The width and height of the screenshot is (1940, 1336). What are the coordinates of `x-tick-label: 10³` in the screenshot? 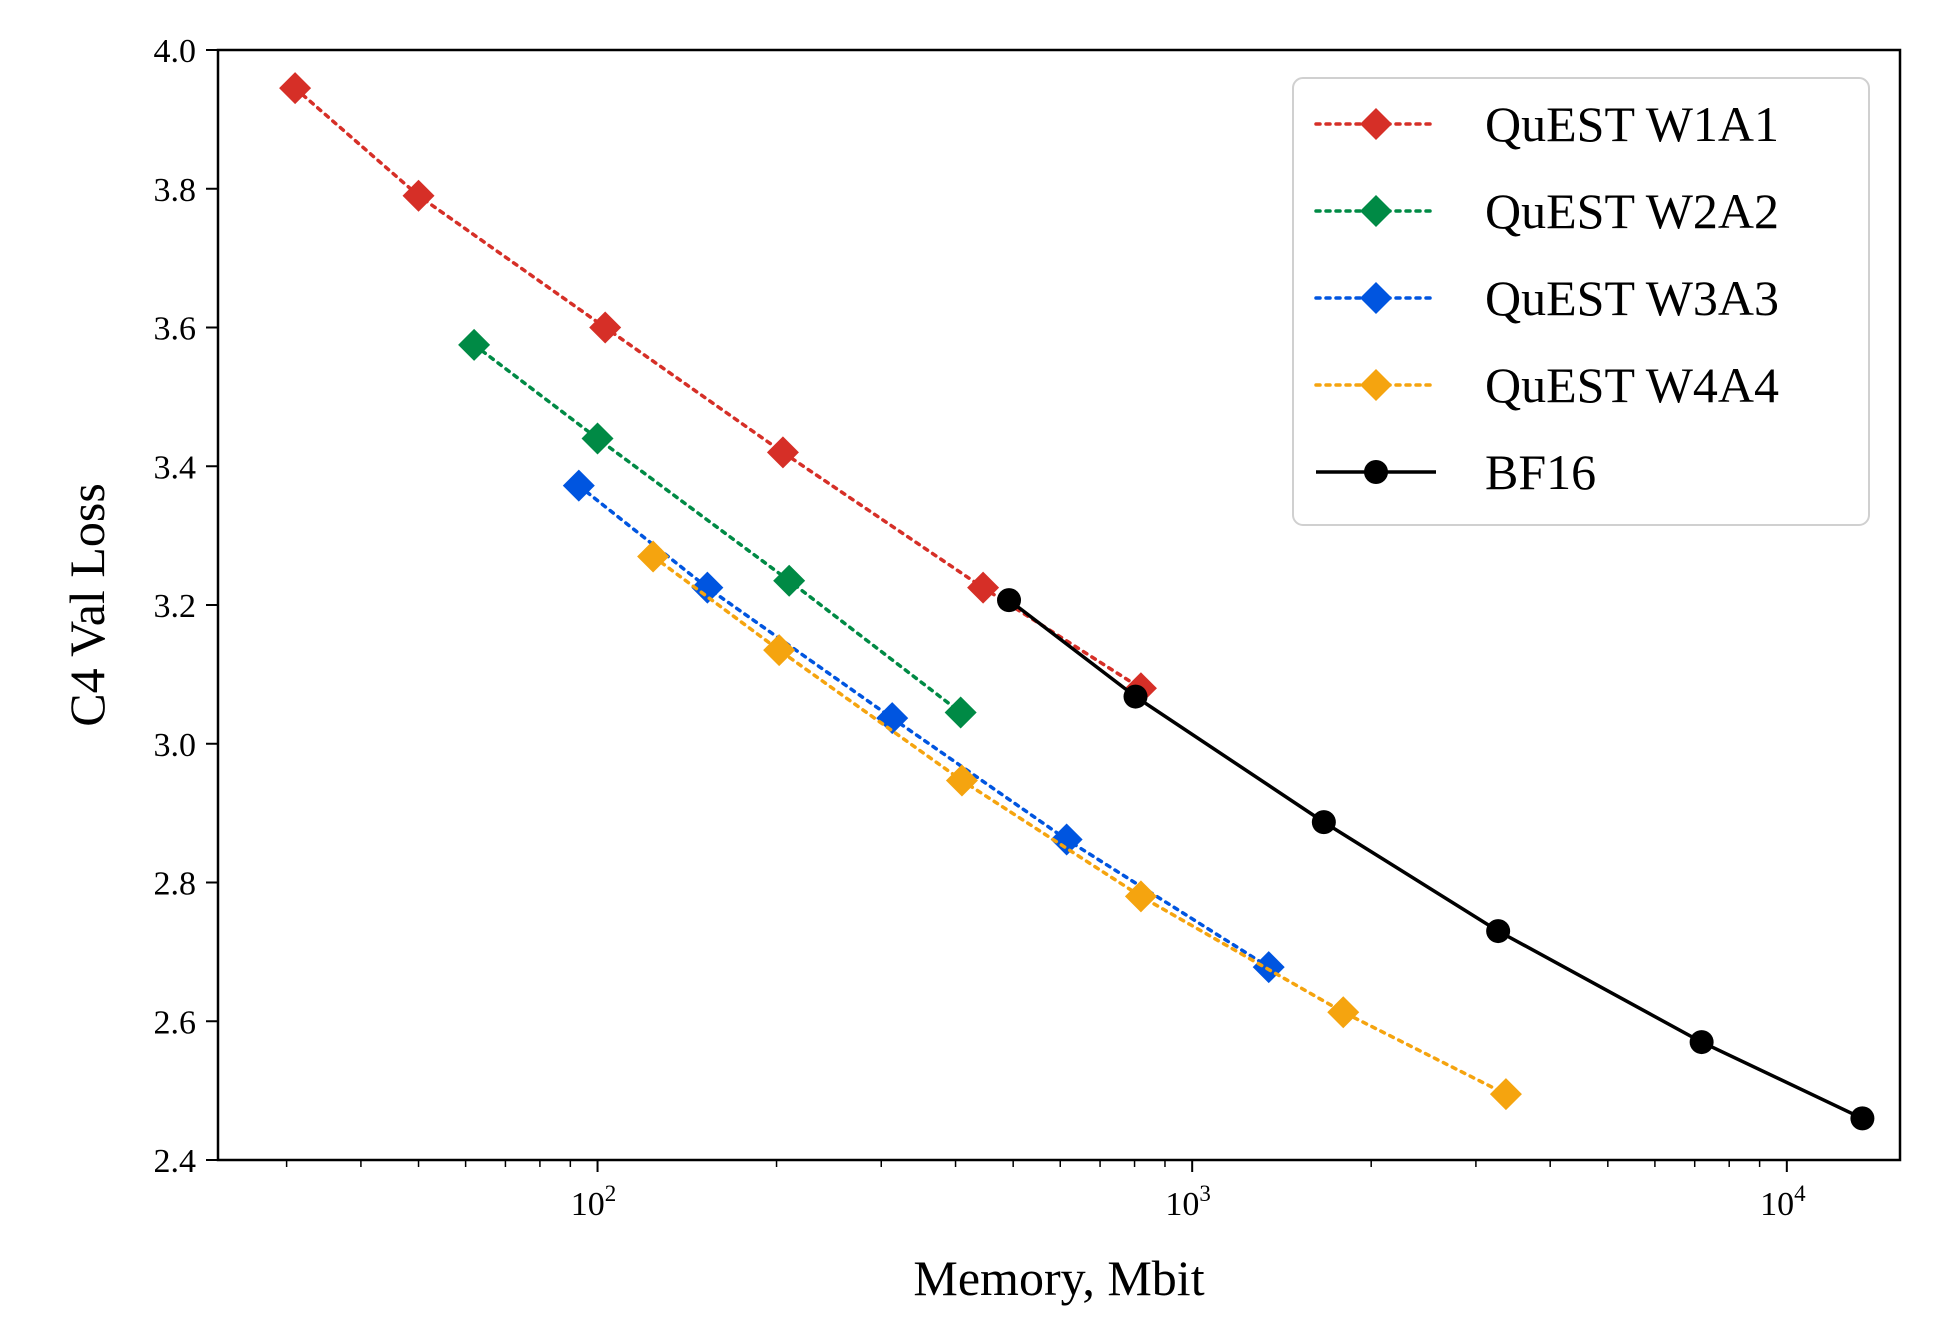 It's located at (1188, 1202).